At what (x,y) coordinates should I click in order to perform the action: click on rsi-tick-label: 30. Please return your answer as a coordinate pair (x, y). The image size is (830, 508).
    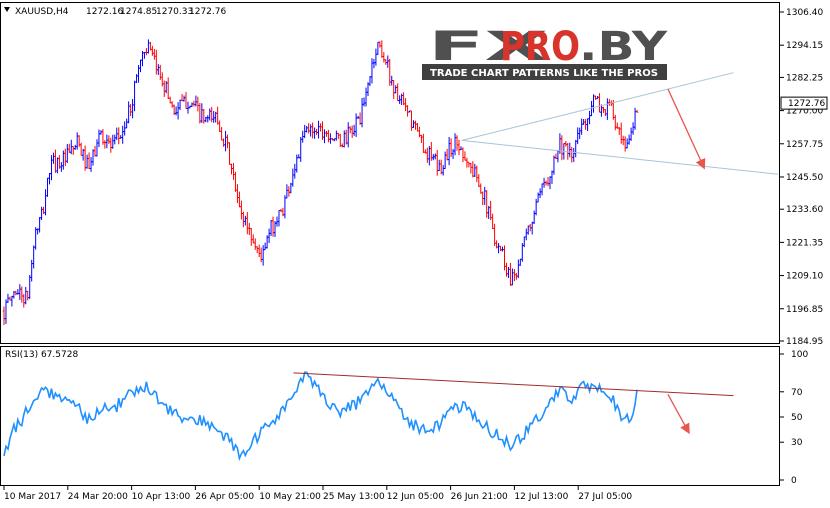
    Looking at the image, I should click on (797, 443).